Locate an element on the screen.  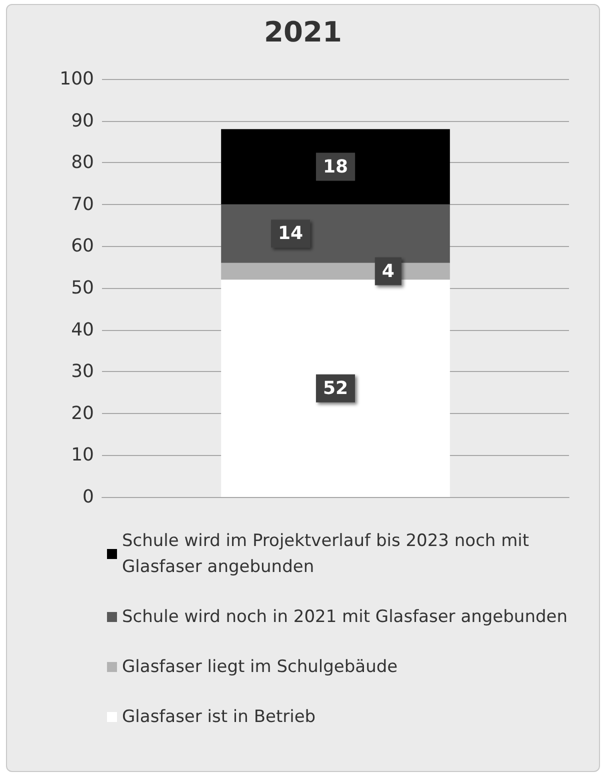
y-tick-label: 80 is located at coordinates (82, 163).